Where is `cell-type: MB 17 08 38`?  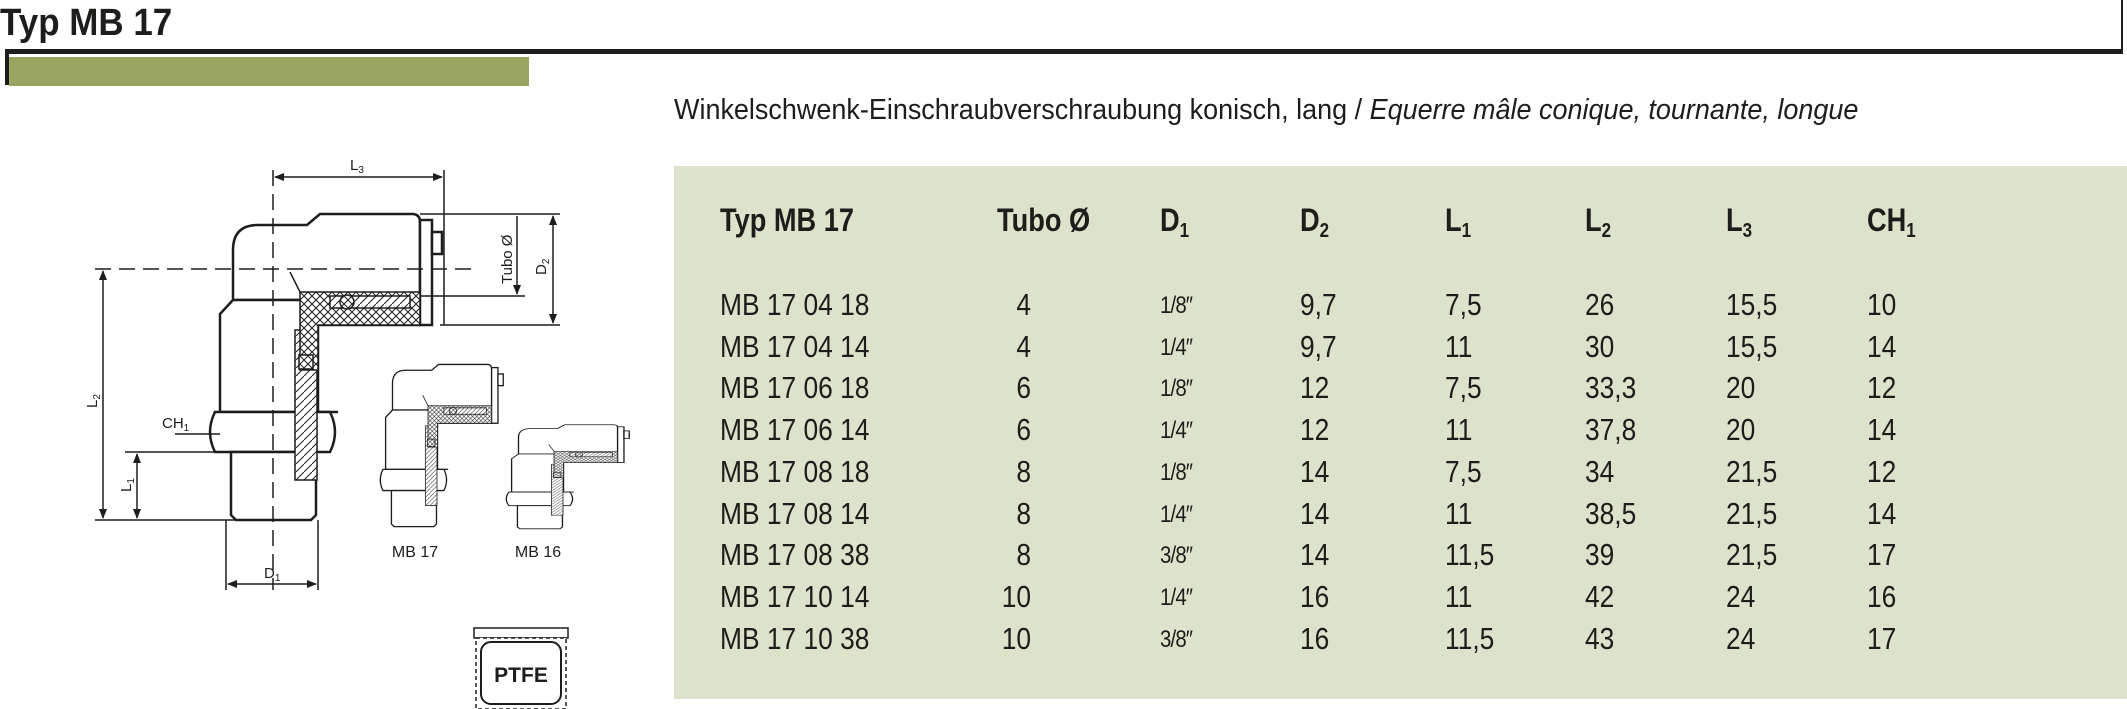
cell-type: MB 17 08 38 is located at coordinates (795, 555).